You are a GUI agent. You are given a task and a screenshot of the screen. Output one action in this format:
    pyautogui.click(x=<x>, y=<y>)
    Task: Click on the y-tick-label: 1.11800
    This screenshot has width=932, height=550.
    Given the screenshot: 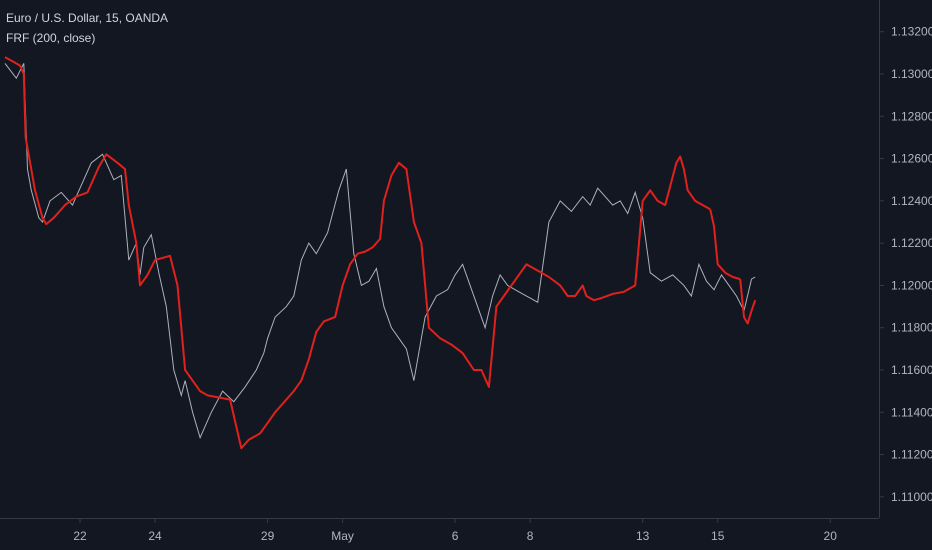 What is the action you would take?
    pyautogui.click(x=911, y=328)
    